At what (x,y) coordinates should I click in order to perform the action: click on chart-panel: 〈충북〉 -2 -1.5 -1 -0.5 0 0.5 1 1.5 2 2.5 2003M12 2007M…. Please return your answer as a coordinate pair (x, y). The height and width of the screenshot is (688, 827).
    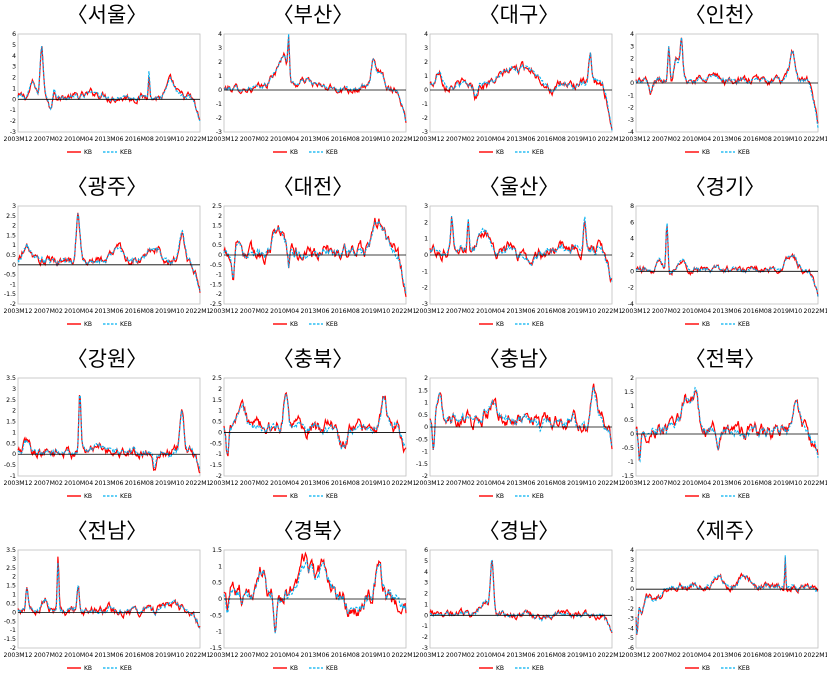
    Looking at the image, I should click on (313, 430).